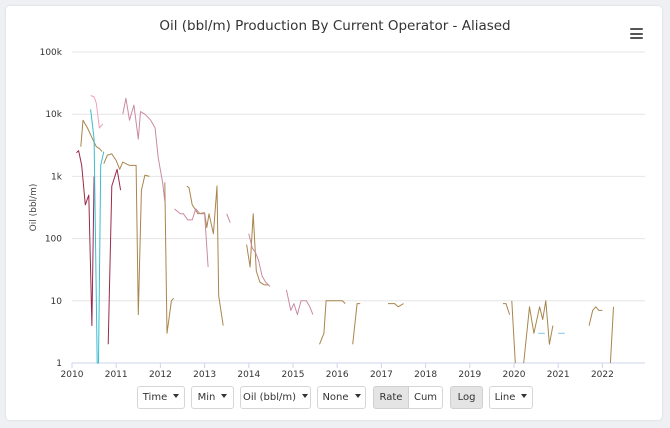  What do you see at coordinates (248, 375) in the screenshot?
I see `x-tick-label: 2014` at bounding box center [248, 375].